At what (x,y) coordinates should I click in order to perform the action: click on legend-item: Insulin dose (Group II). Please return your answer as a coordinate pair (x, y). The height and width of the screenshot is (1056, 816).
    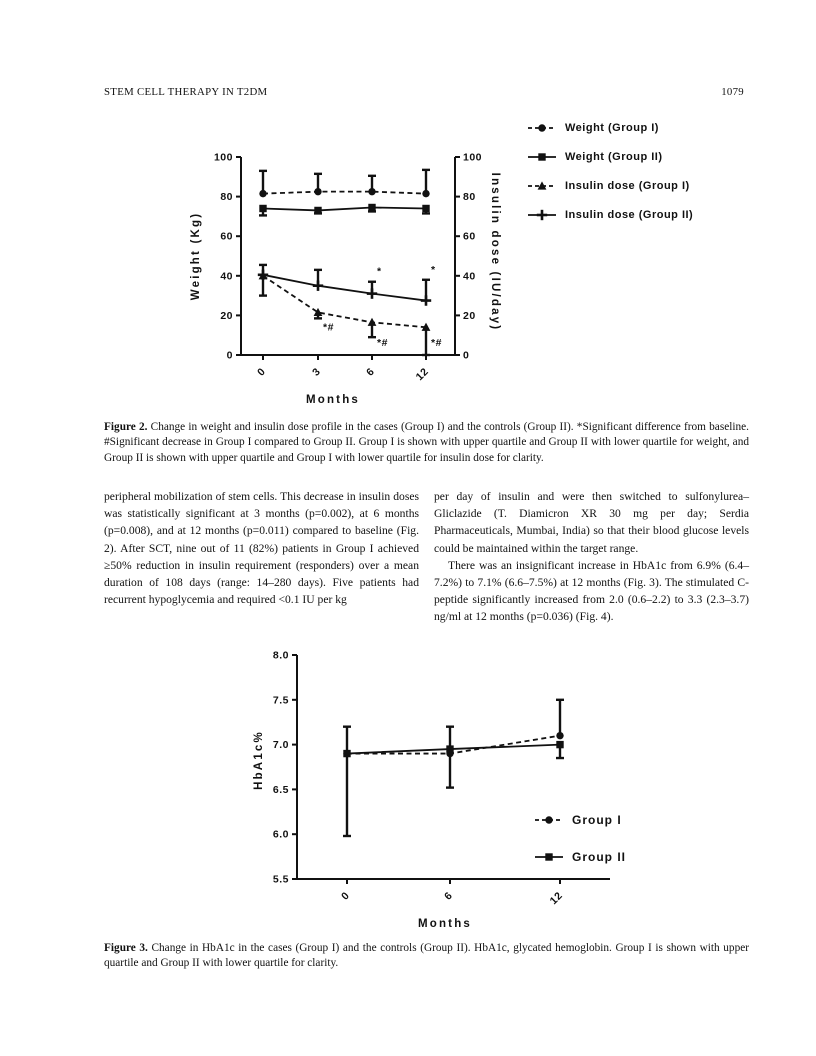
    Looking at the image, I should click on (610, 214).